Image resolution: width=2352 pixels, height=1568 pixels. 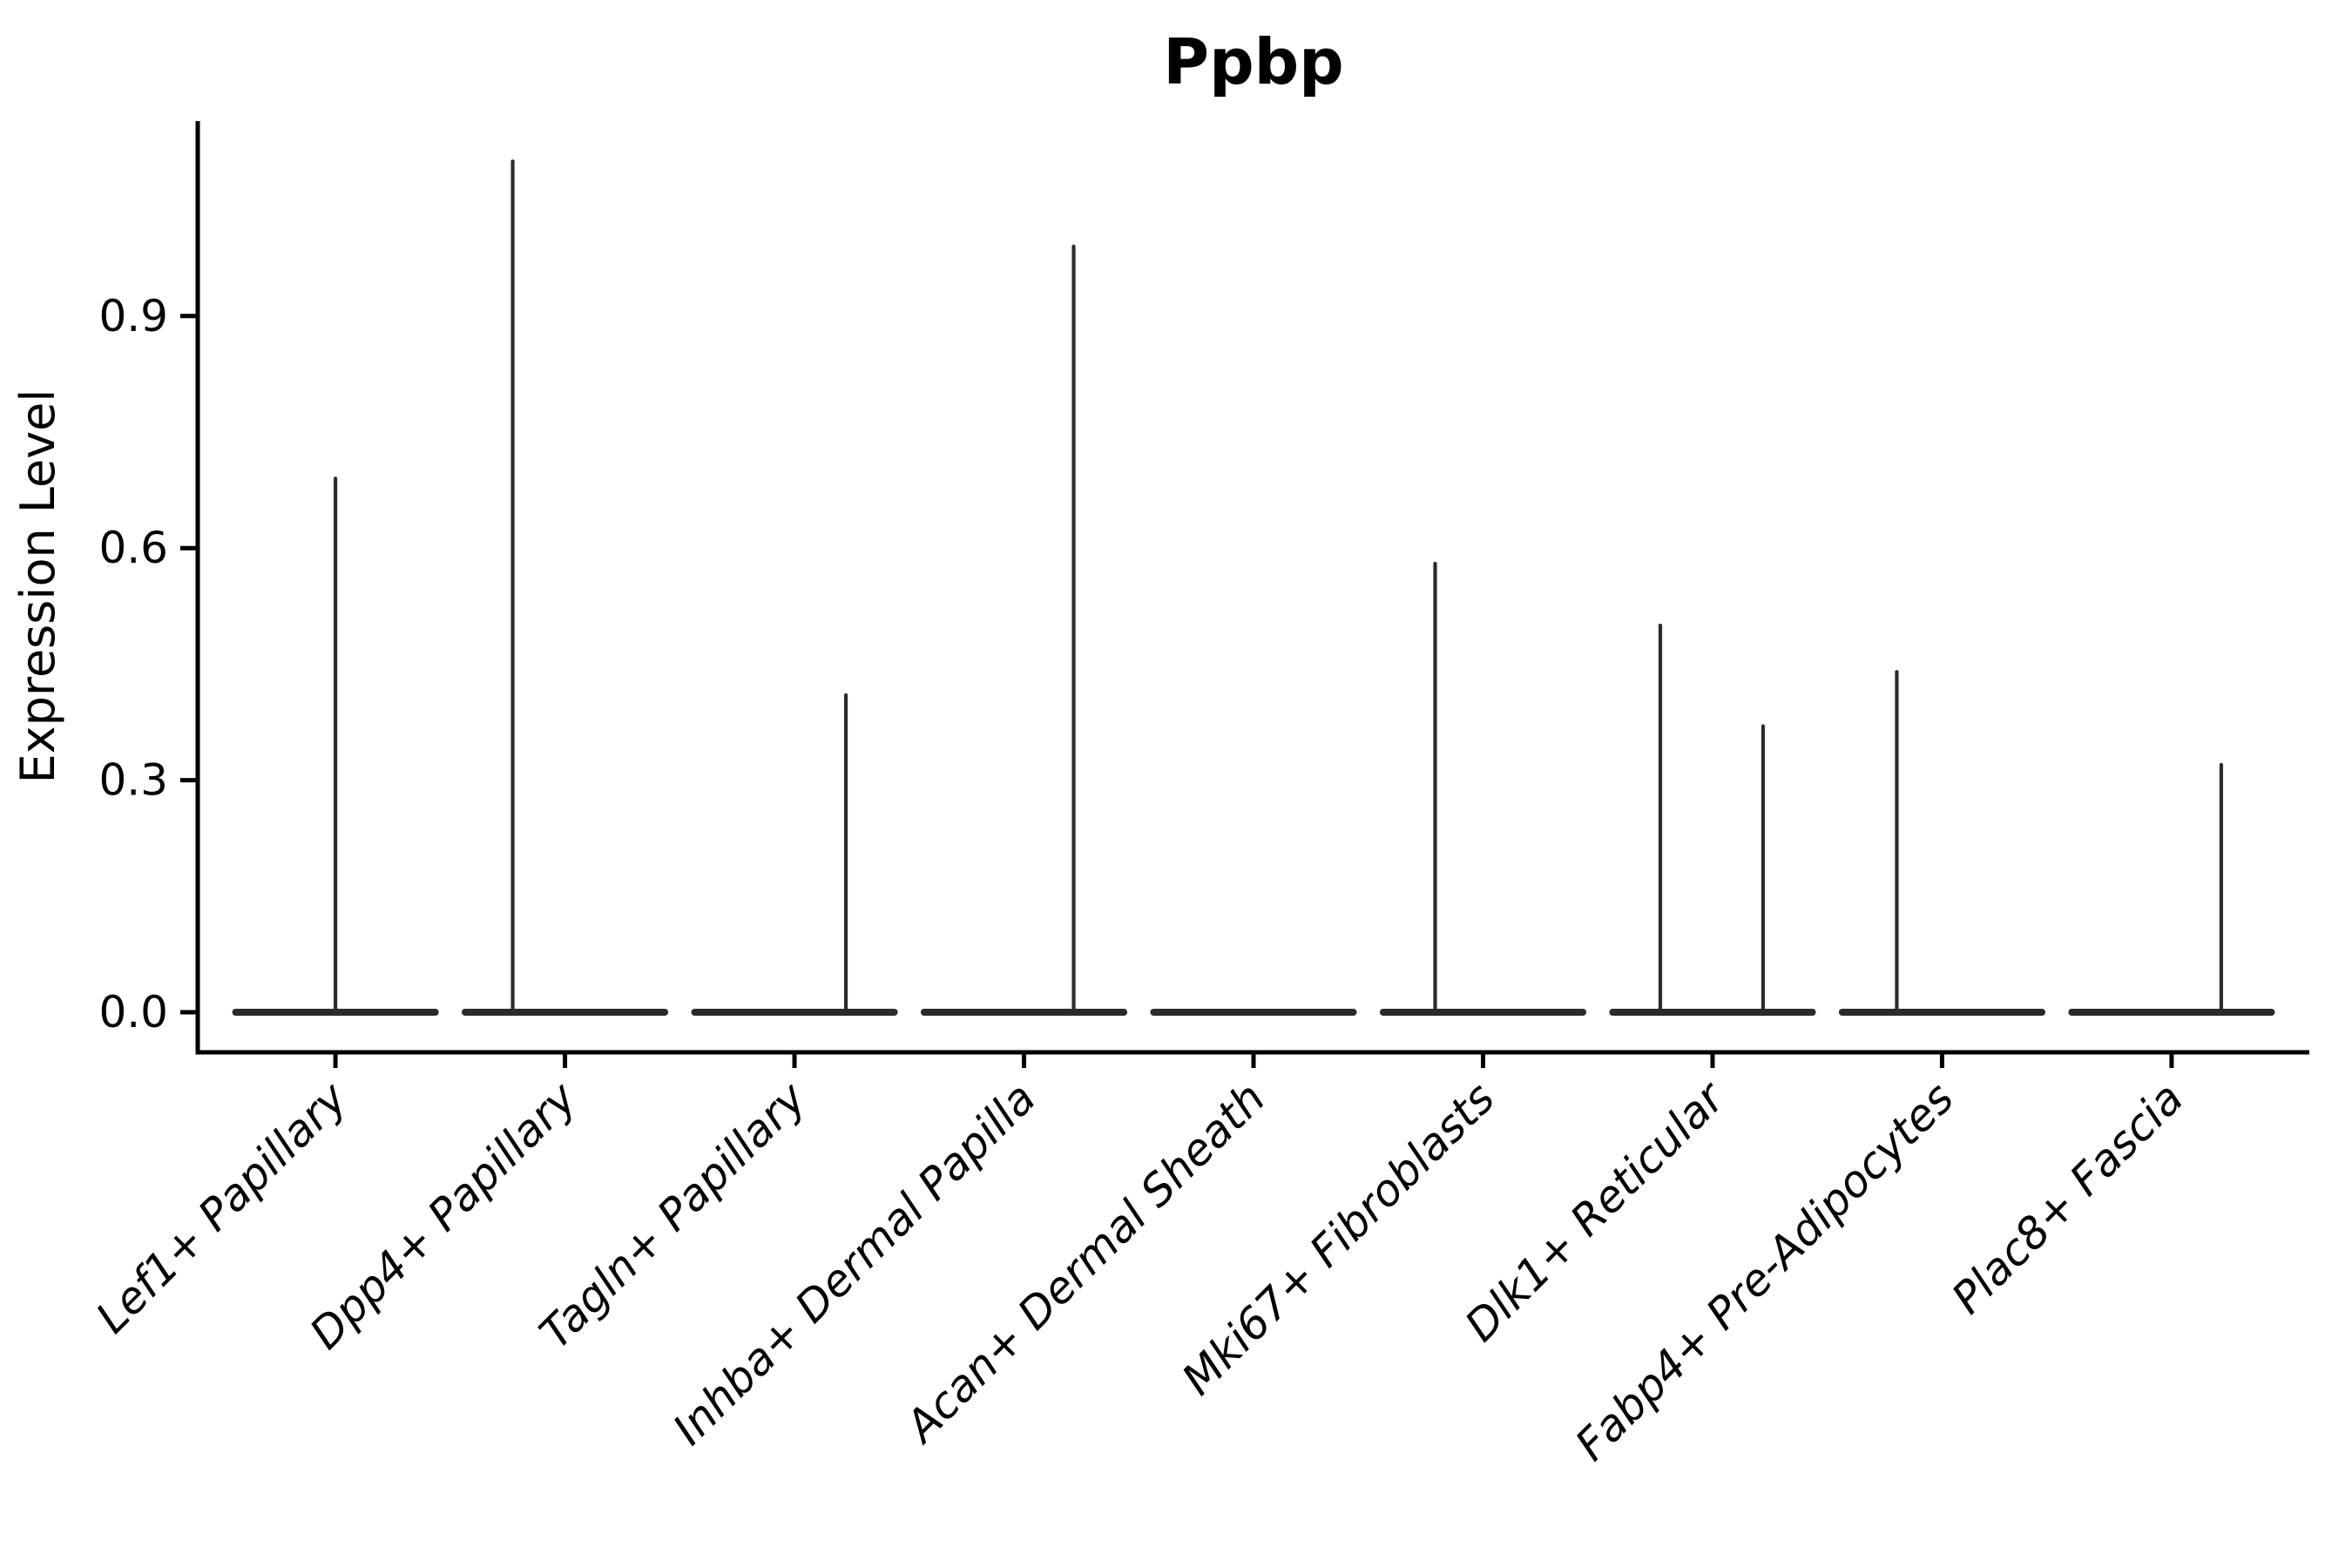 I want to click on x-tick-label: Inhba+ Dermal Papilla, so click(x=854, y=1263).